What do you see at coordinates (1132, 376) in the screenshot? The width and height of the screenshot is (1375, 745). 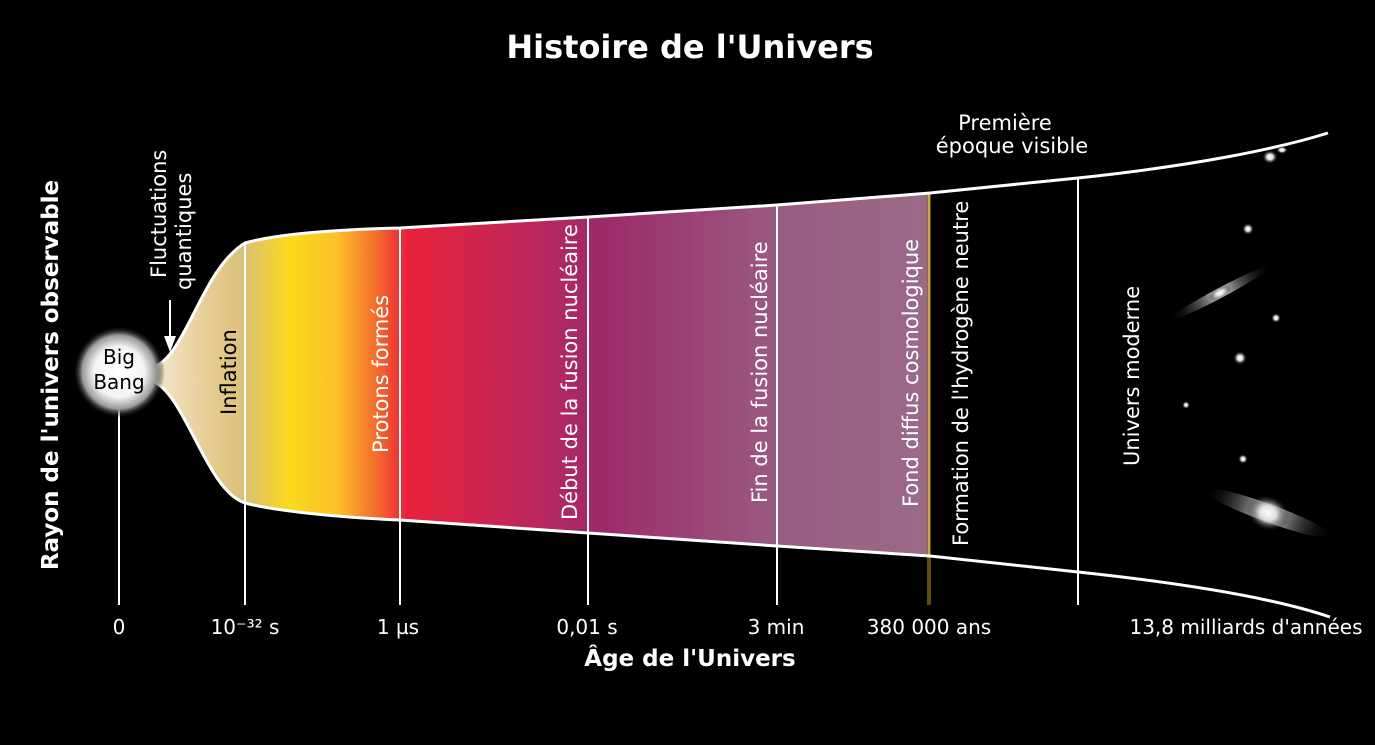 I see `era-modern-label: Univers moderne` at bounding box center [1132, 376].